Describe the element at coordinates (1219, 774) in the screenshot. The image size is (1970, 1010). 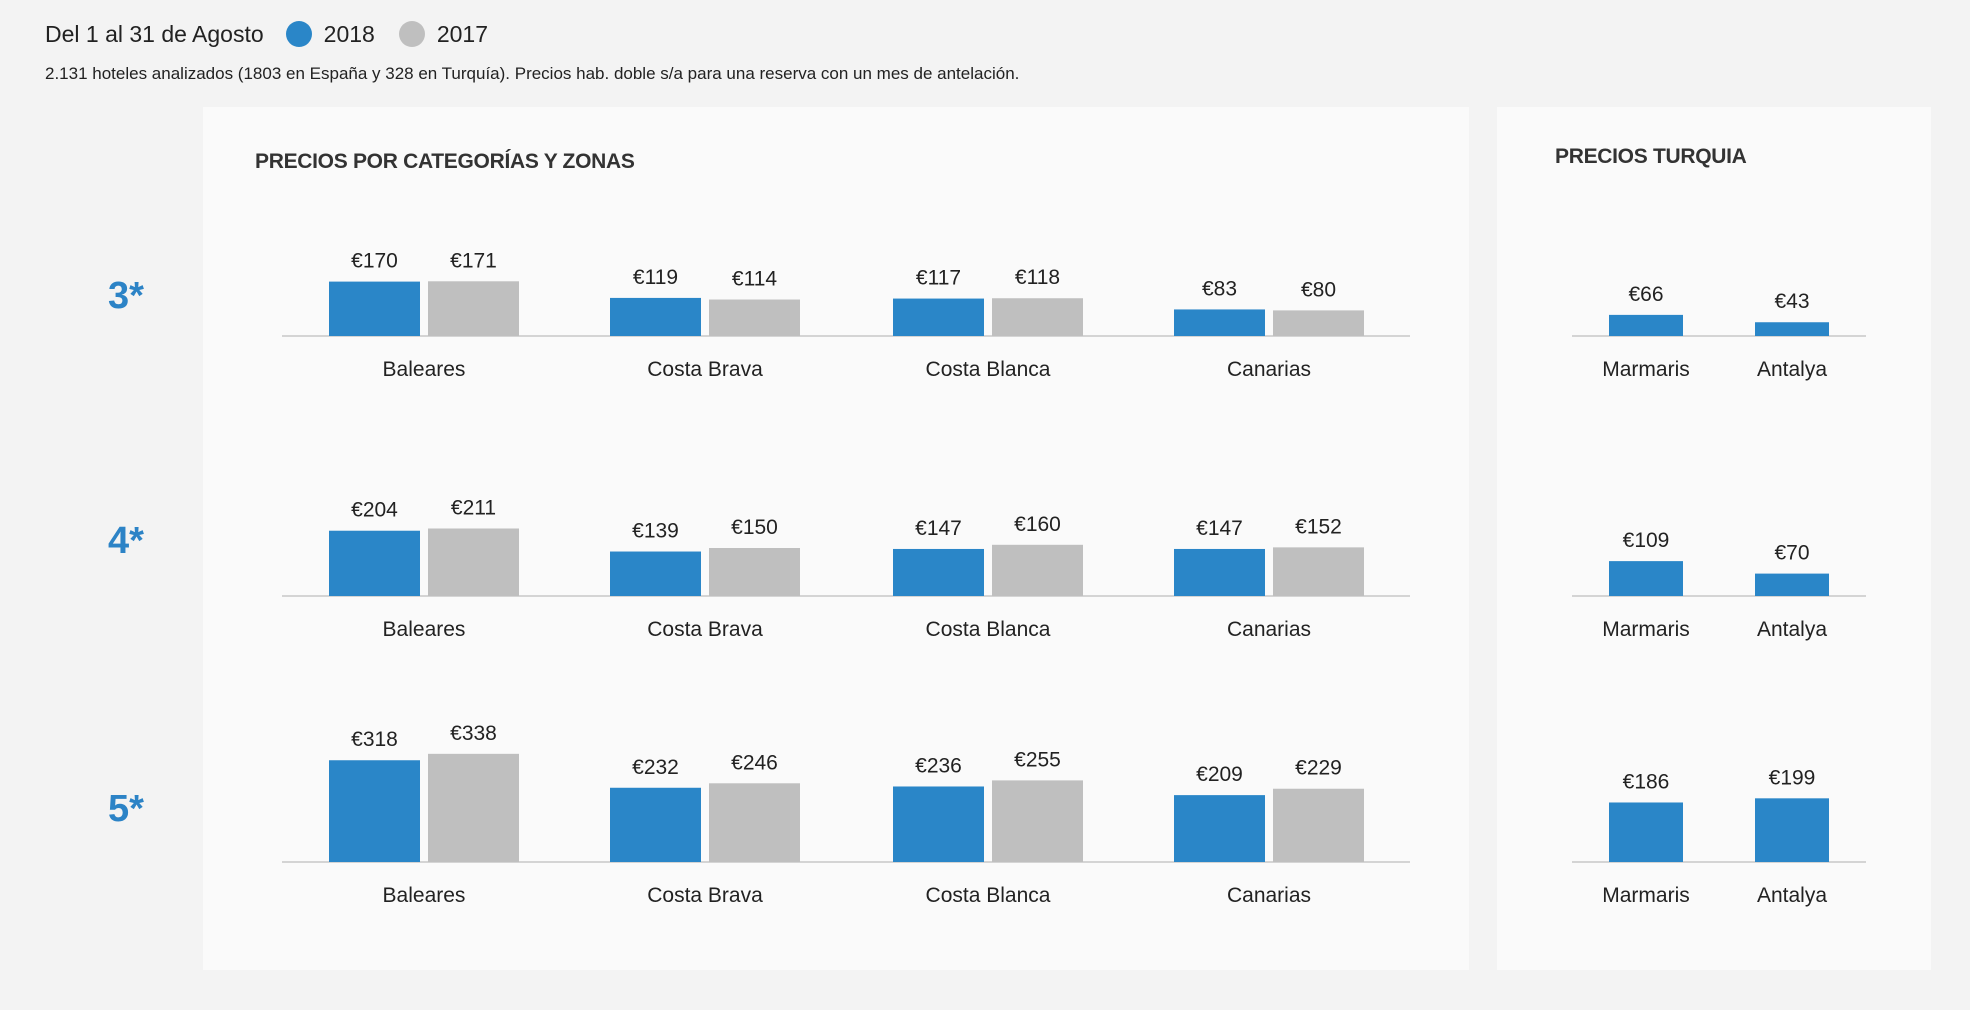
I see `spain-value-label-canarias-2018: €209` at that location.